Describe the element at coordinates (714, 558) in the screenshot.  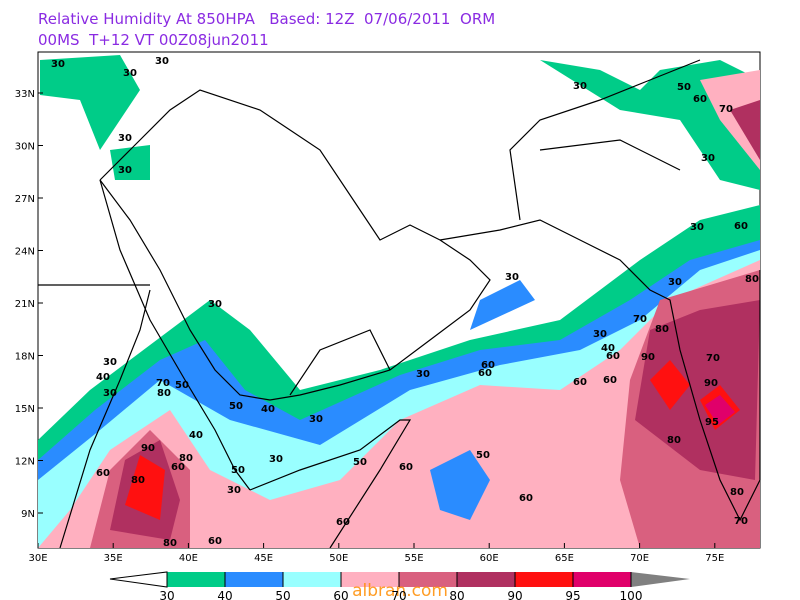
I see `lon-label: 75E` at that location.